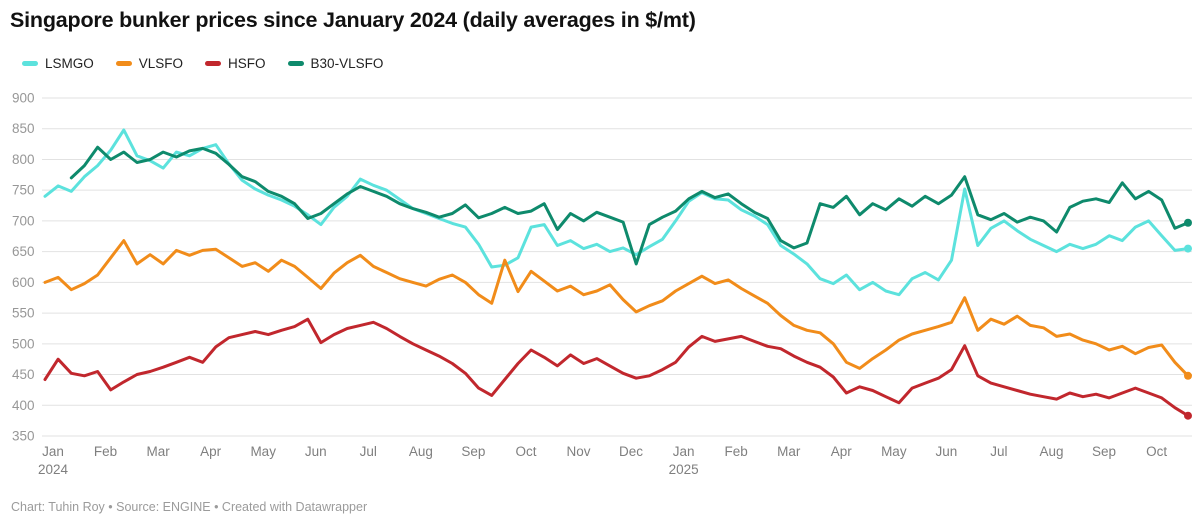 The image size is (1200, 528). Describe the element at coordinates (23, 159) in the screenshot. I see `y-tick-label: 800` at that location.